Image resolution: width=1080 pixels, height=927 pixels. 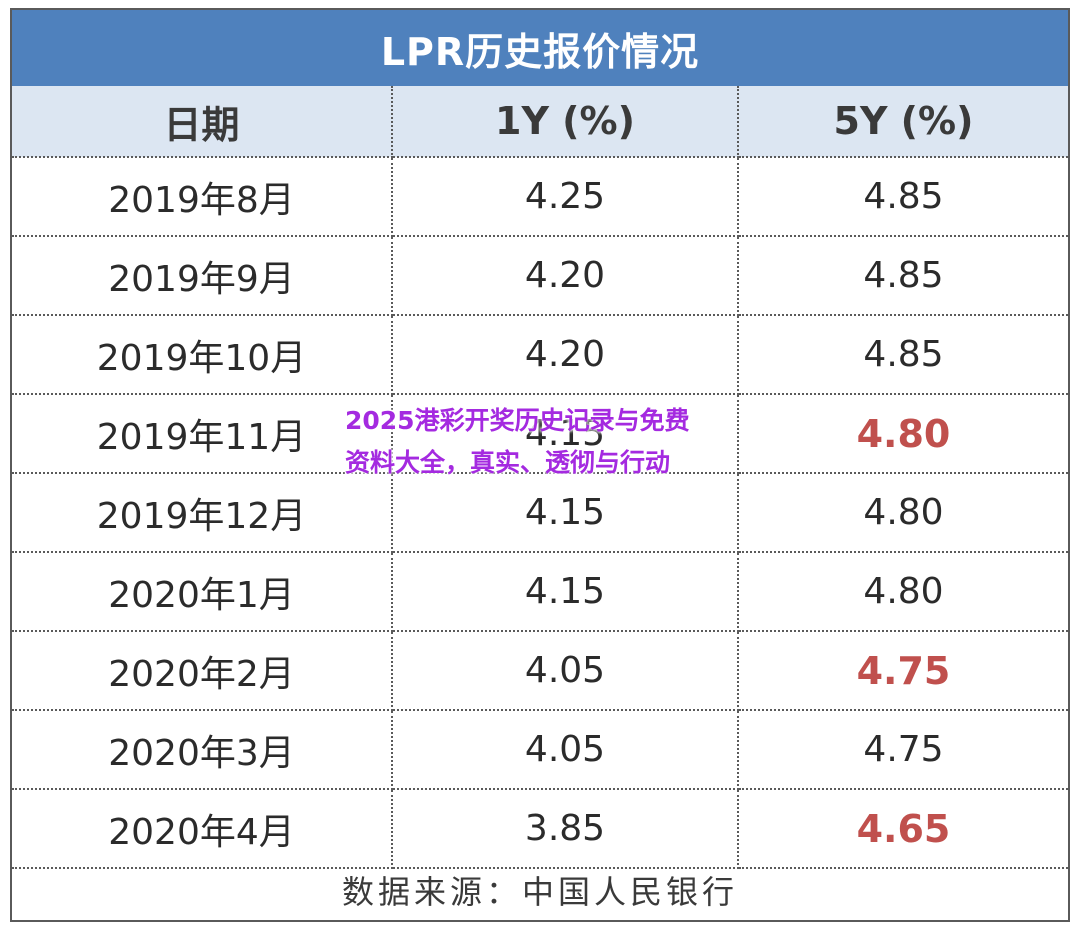 I want to click on cell-1y-rate: 3.85, so click(x=565, y=829).